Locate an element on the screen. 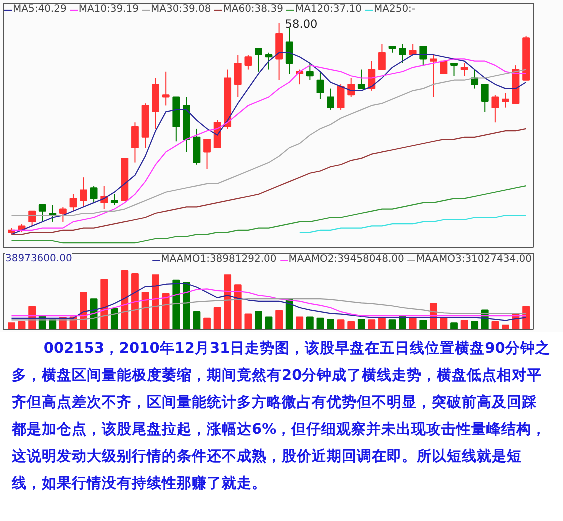 This screenshot has width=563, height=521. legend-label: MA250:- is located at coordinates (395, 9).